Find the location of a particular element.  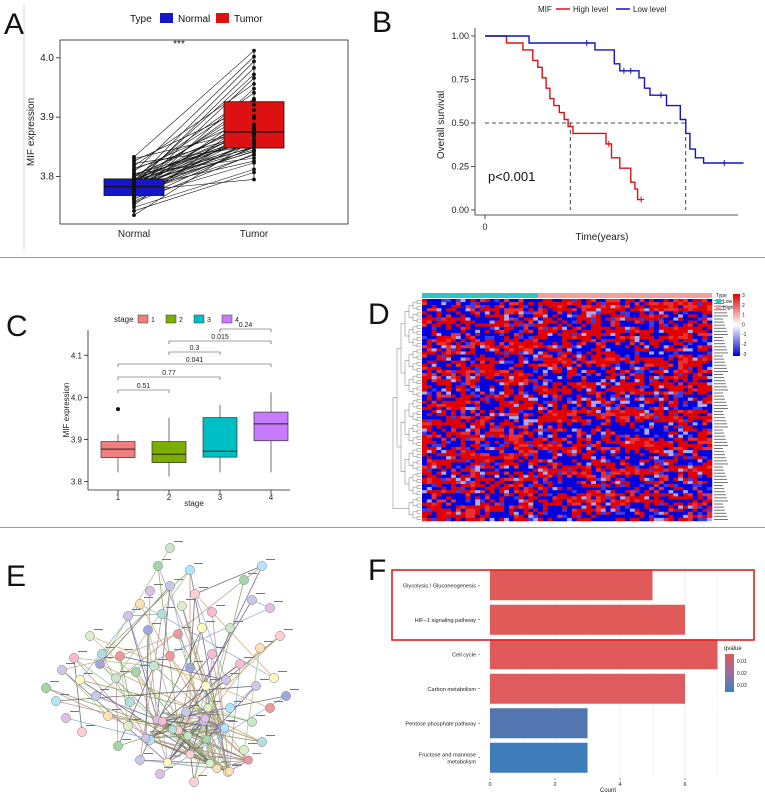

legend-label-stage-1: 1 is located at coordinates (153, 320).